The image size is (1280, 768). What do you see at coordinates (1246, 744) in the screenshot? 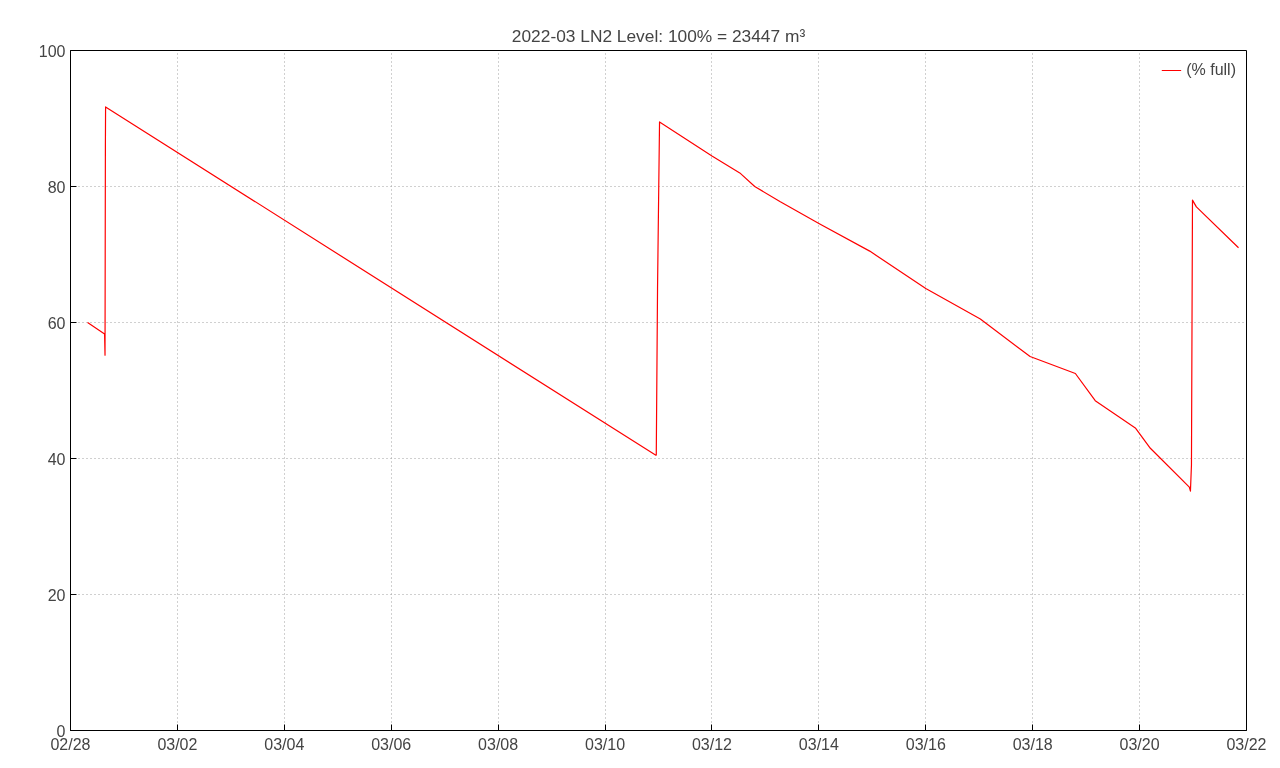
I see `x-tick-label: 03/22` at bounding box center [1246, 744].